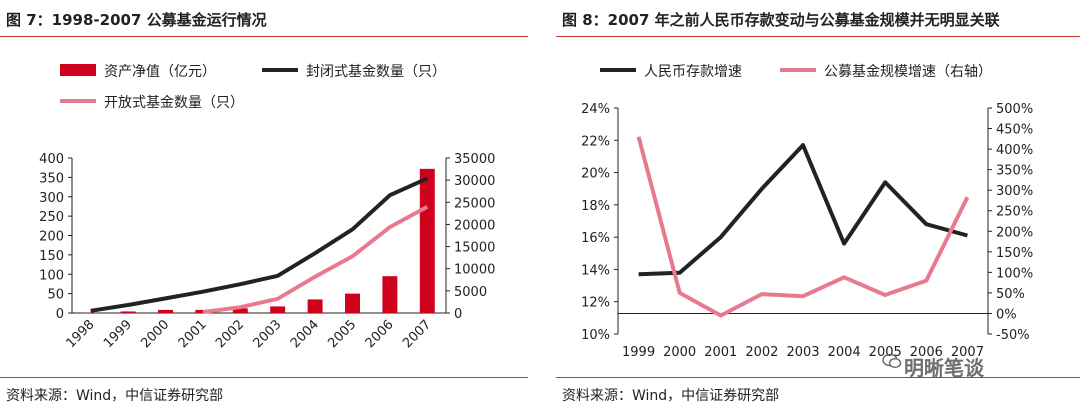 The height and width of the screenshot is (412, 1080). What do you see at coordinates (278, 309) in the screenshot?
I see `bar-net-asset-2003` at bounding box center [278, 309].